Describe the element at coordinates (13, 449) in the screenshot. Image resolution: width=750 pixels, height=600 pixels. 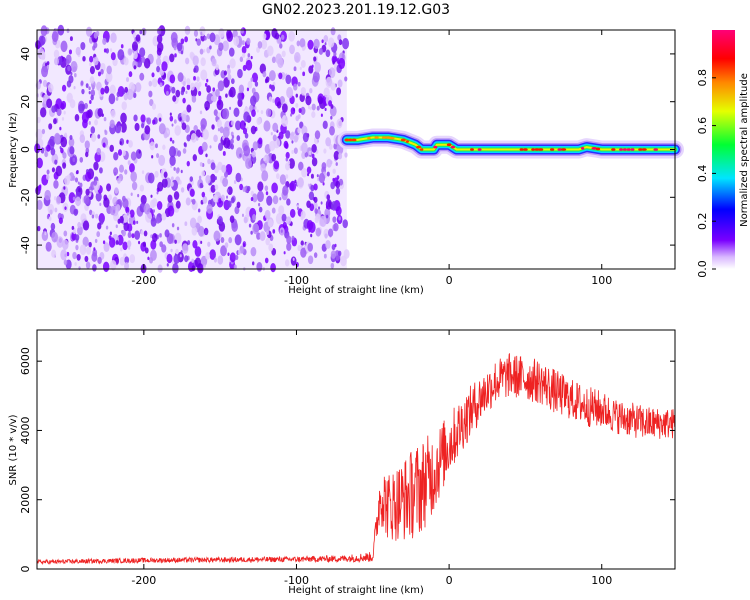
I see `snr-y-axis-label: SNR (10 * v/v)` at that location.